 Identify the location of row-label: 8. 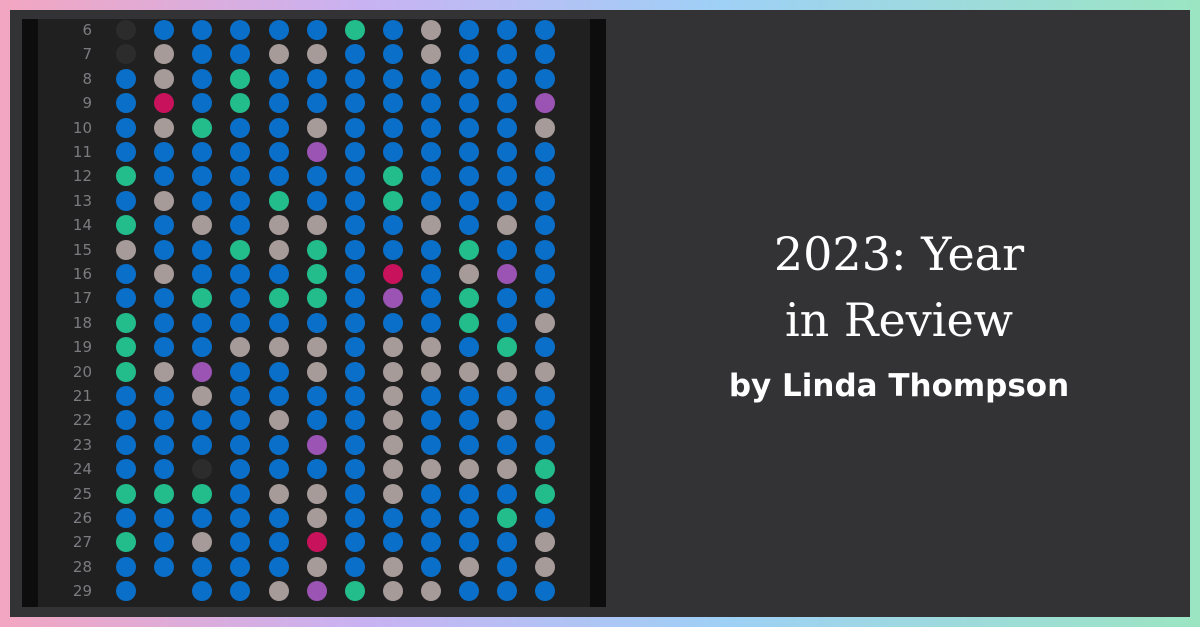
(87, 78).